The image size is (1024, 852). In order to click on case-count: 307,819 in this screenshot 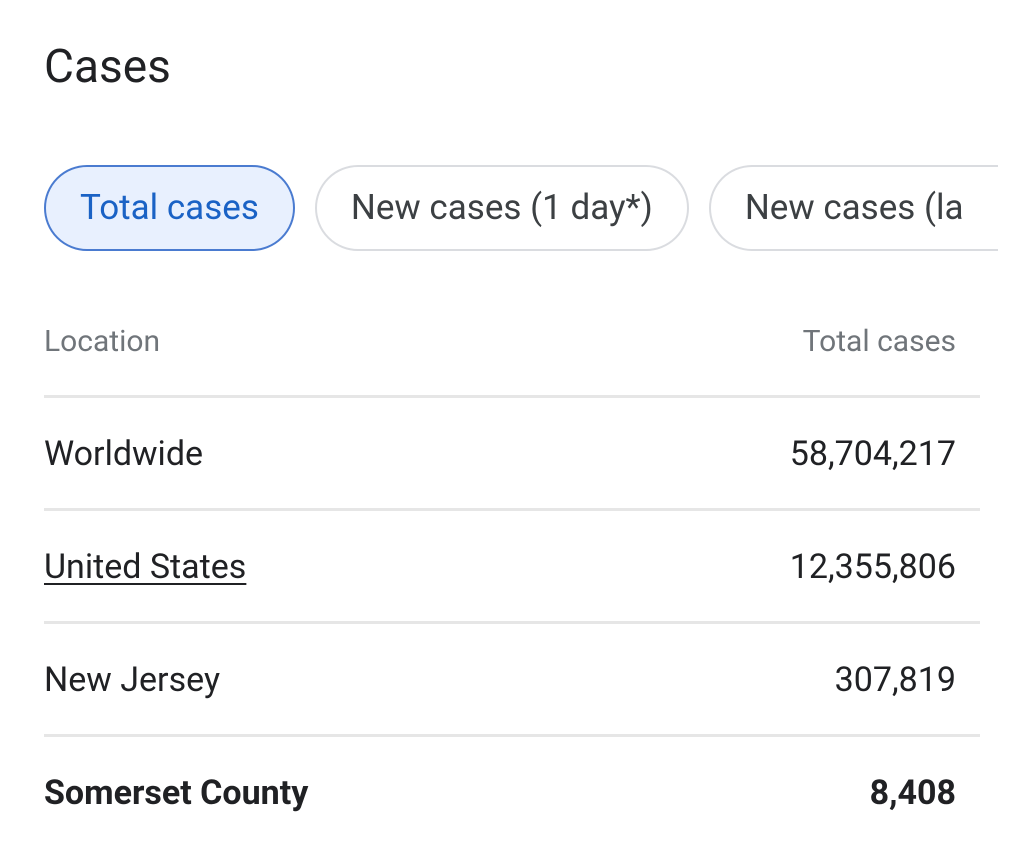, I will do `click(895, 680)`.